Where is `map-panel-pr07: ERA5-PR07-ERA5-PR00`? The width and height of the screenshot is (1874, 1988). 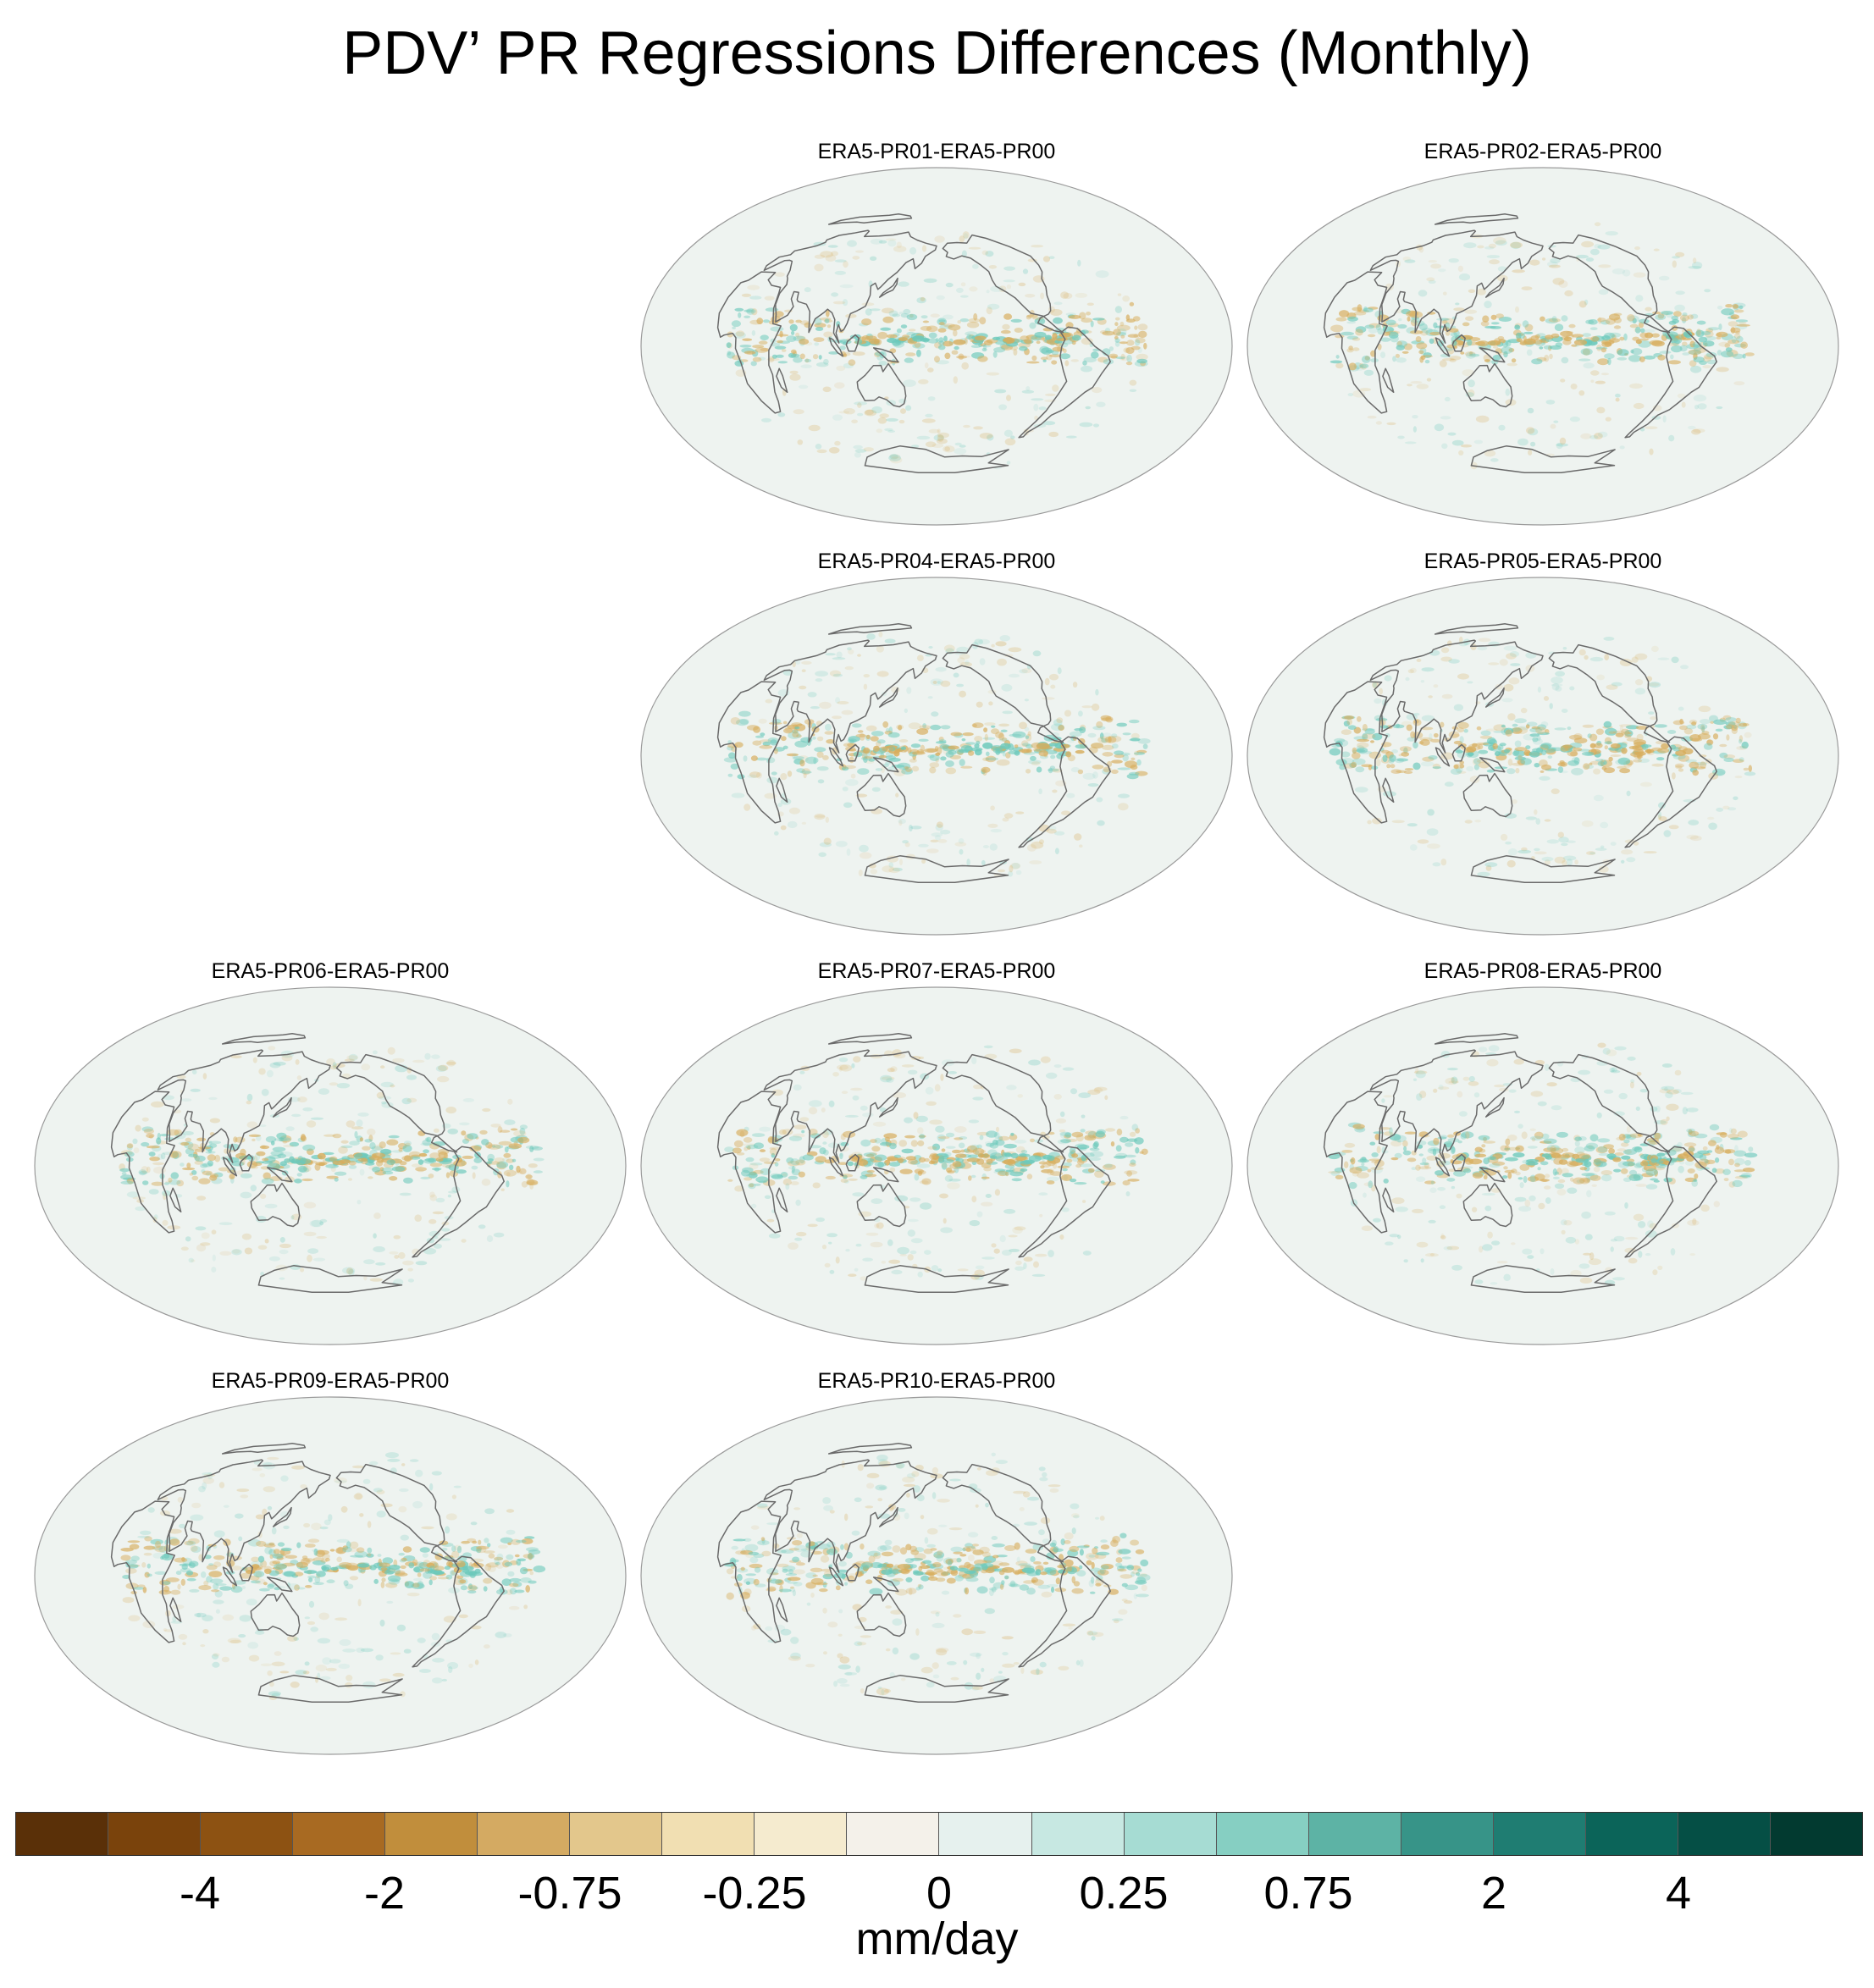 map-panel-pr07: ERA5-PR07-ERA5-PR00 is located at coordinates (936, 1153).